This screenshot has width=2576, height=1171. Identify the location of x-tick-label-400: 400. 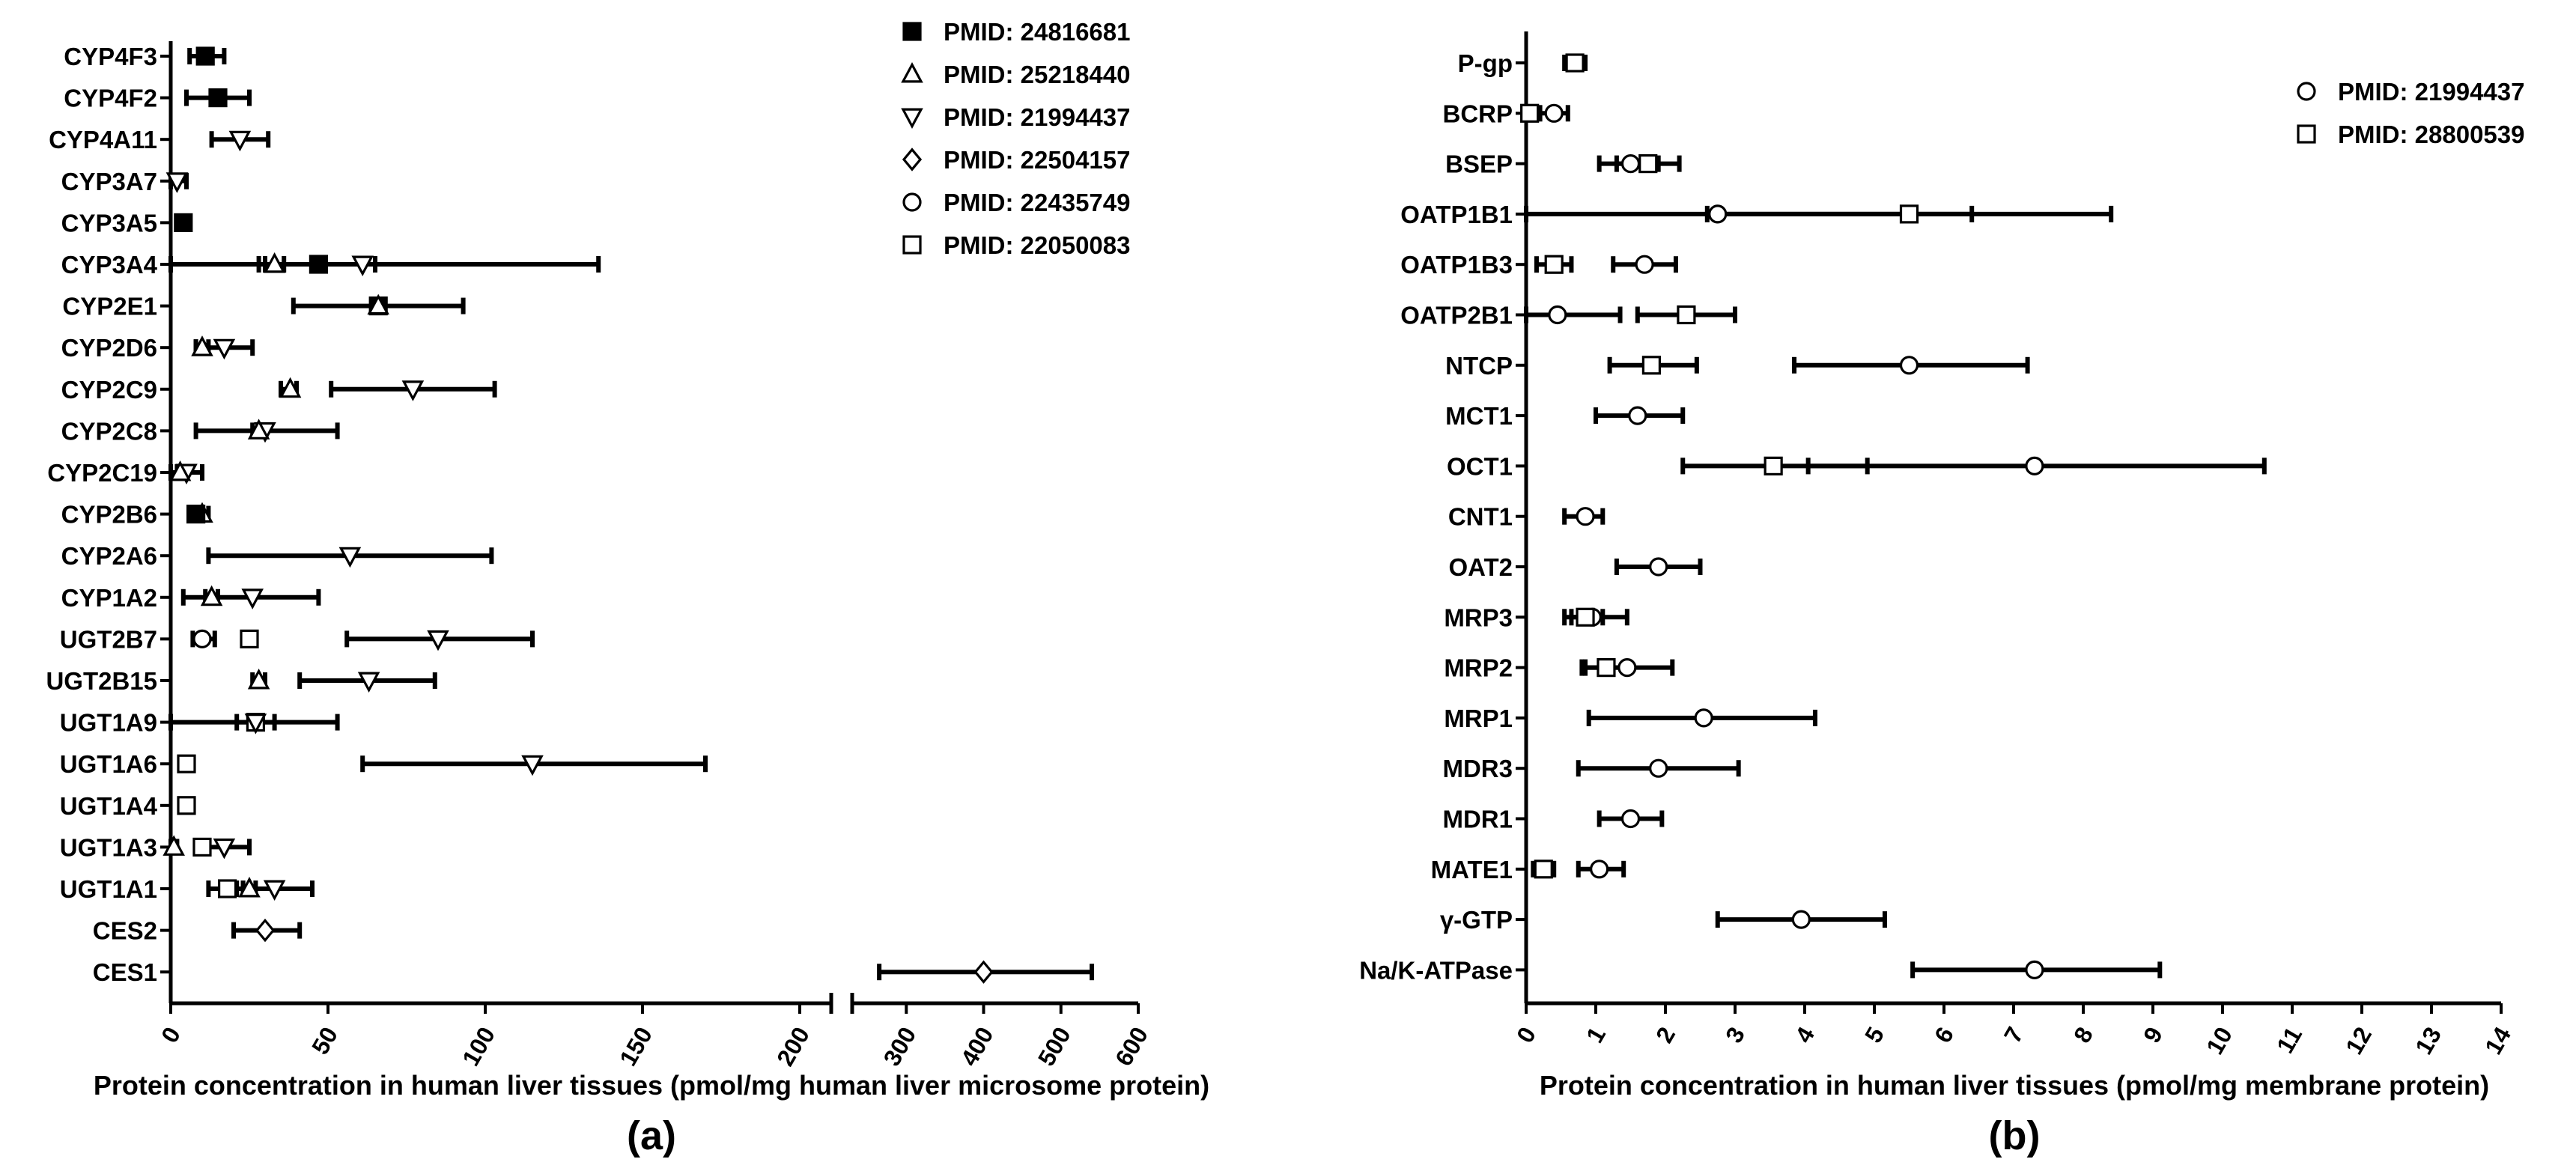
(977, 1047).